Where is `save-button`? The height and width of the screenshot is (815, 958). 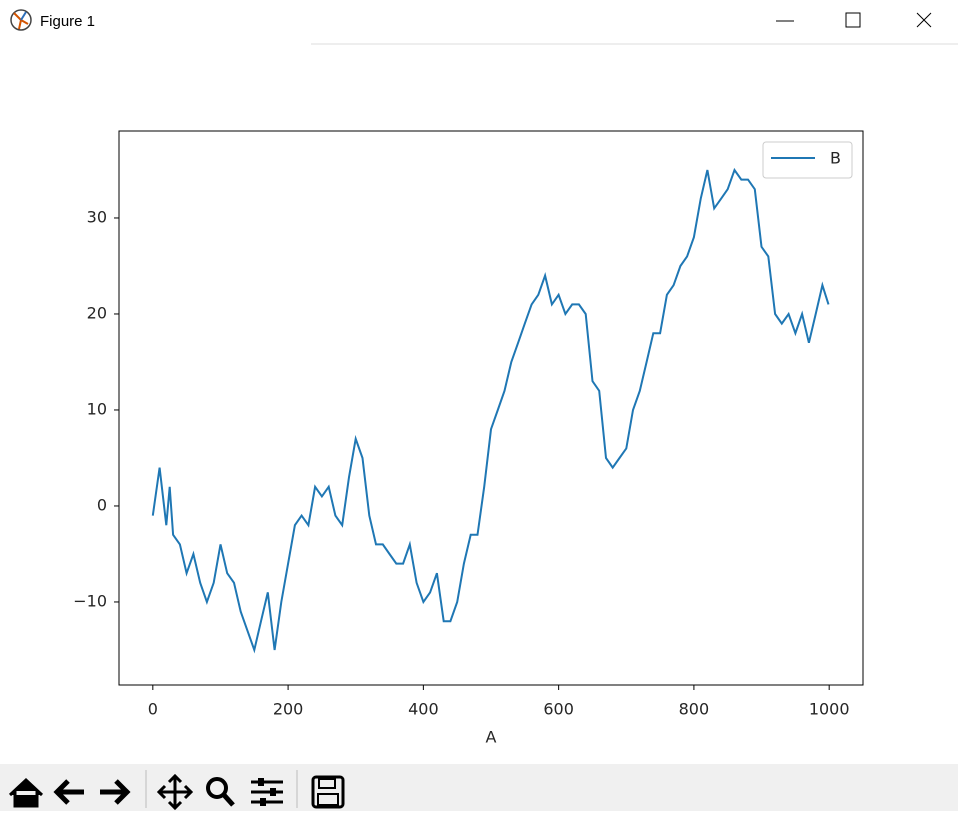 save-button is located at coordinates (328, 792).